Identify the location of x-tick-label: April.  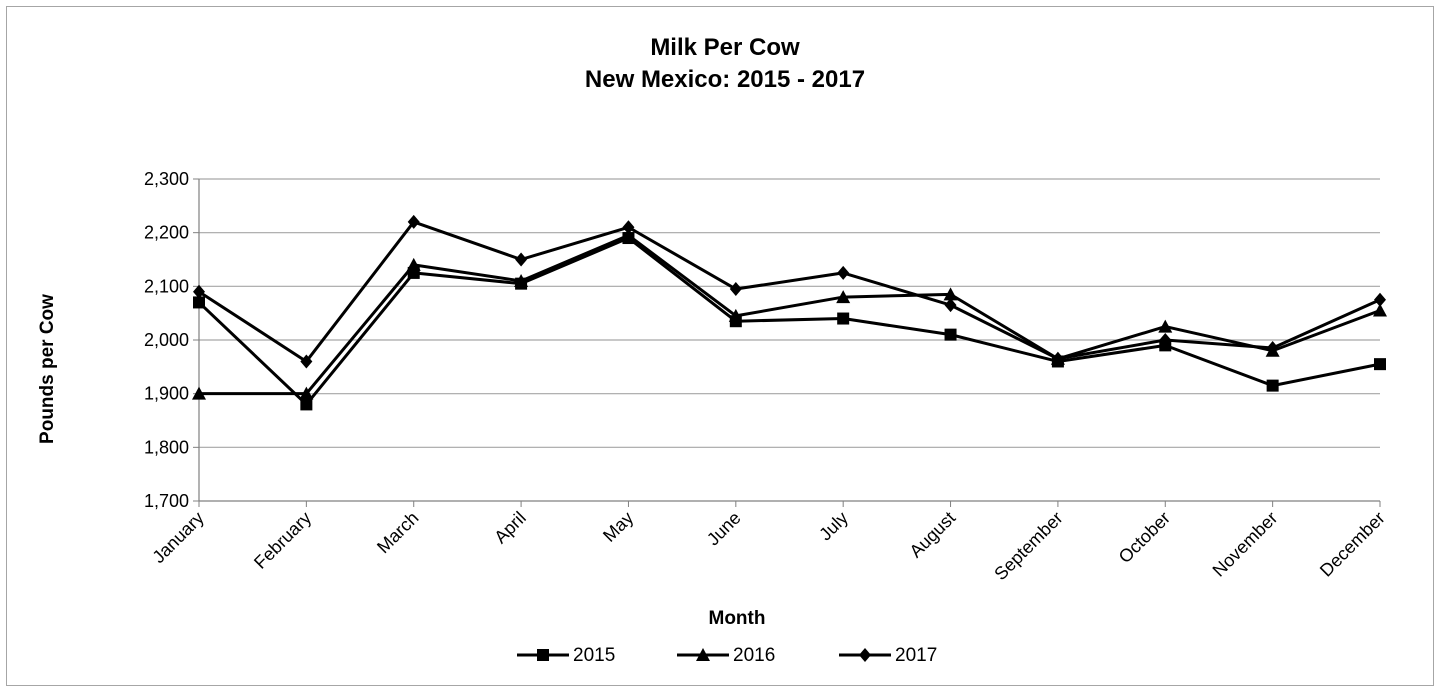
(510, 528).